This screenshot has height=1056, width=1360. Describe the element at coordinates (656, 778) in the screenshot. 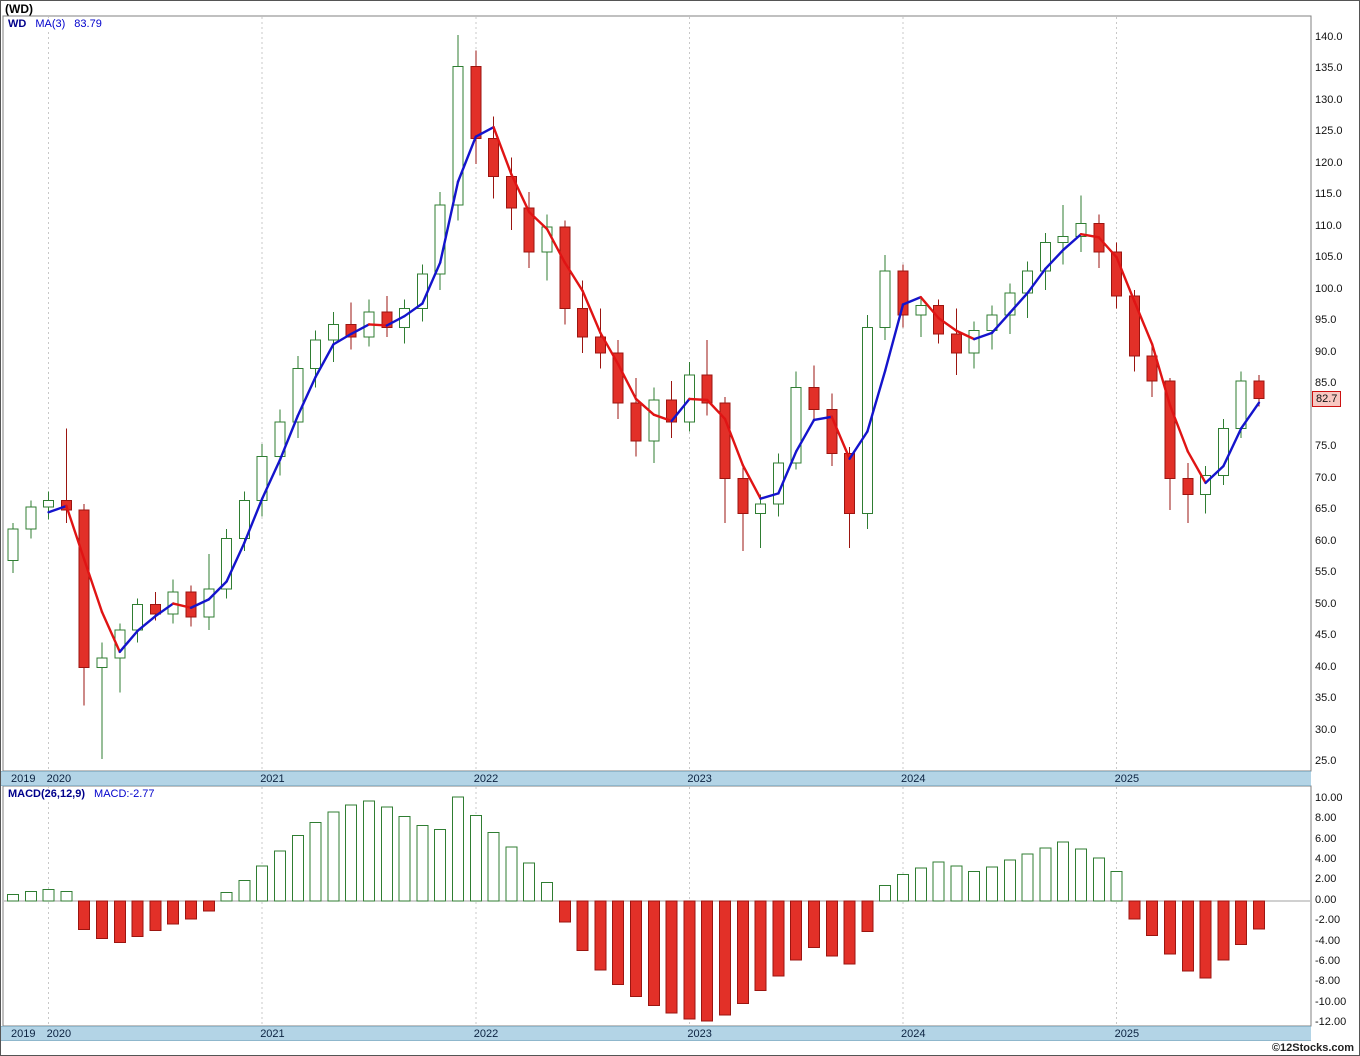

I see `year-axis-top: 2019 2020 2021 2022 2023 2024 2025` at that location.